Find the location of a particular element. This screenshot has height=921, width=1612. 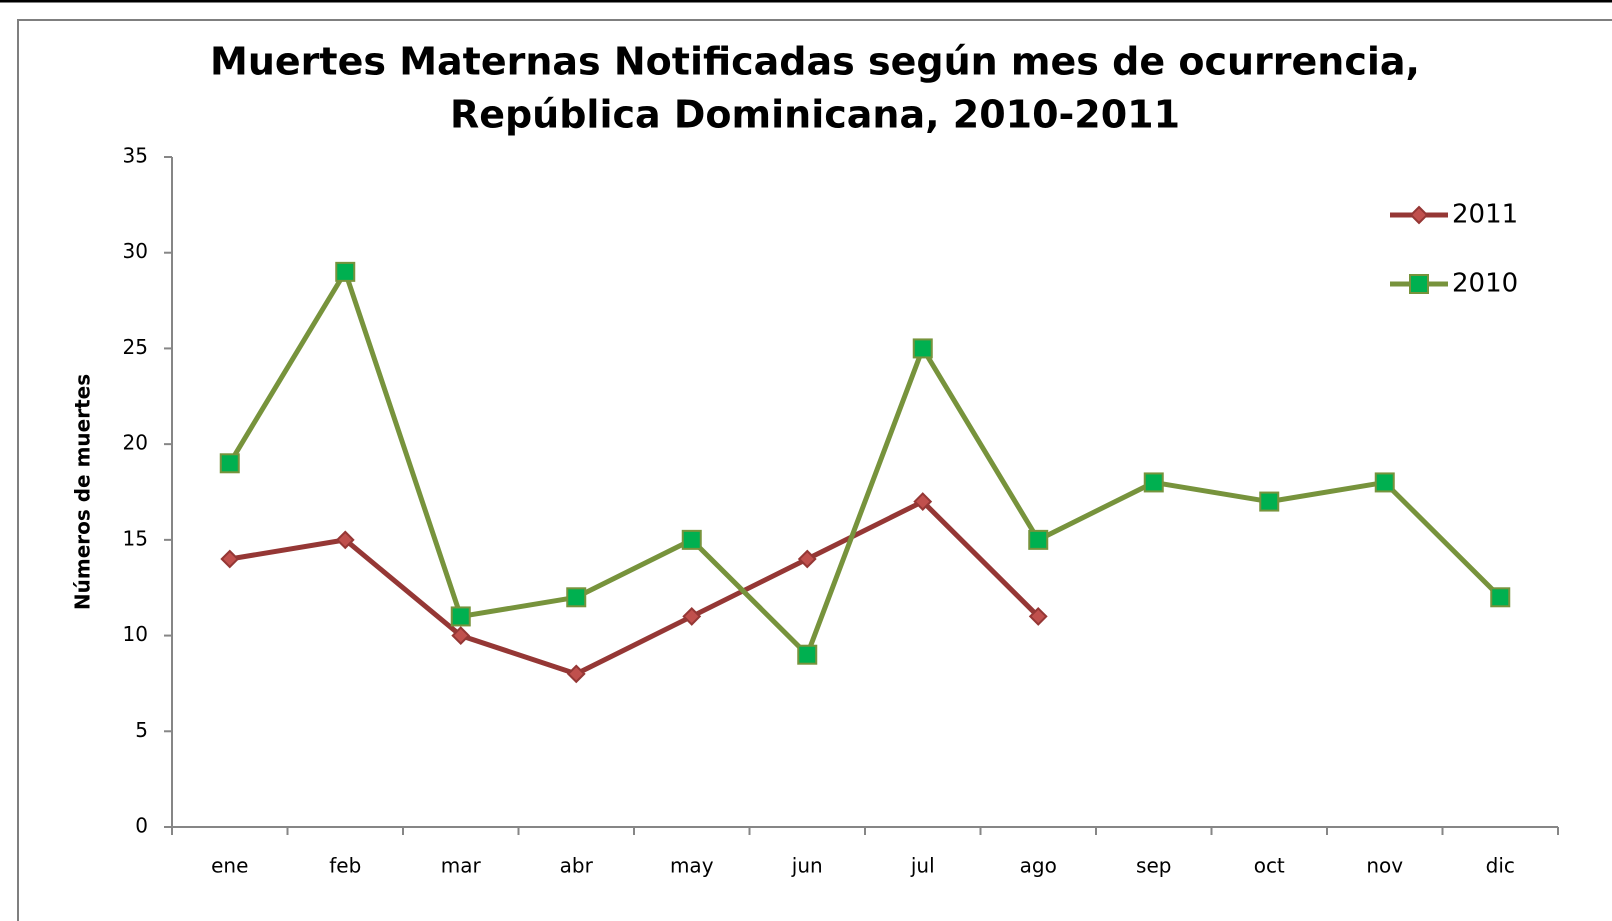

x-tick-label: jul is located at coordinates (922, 866).